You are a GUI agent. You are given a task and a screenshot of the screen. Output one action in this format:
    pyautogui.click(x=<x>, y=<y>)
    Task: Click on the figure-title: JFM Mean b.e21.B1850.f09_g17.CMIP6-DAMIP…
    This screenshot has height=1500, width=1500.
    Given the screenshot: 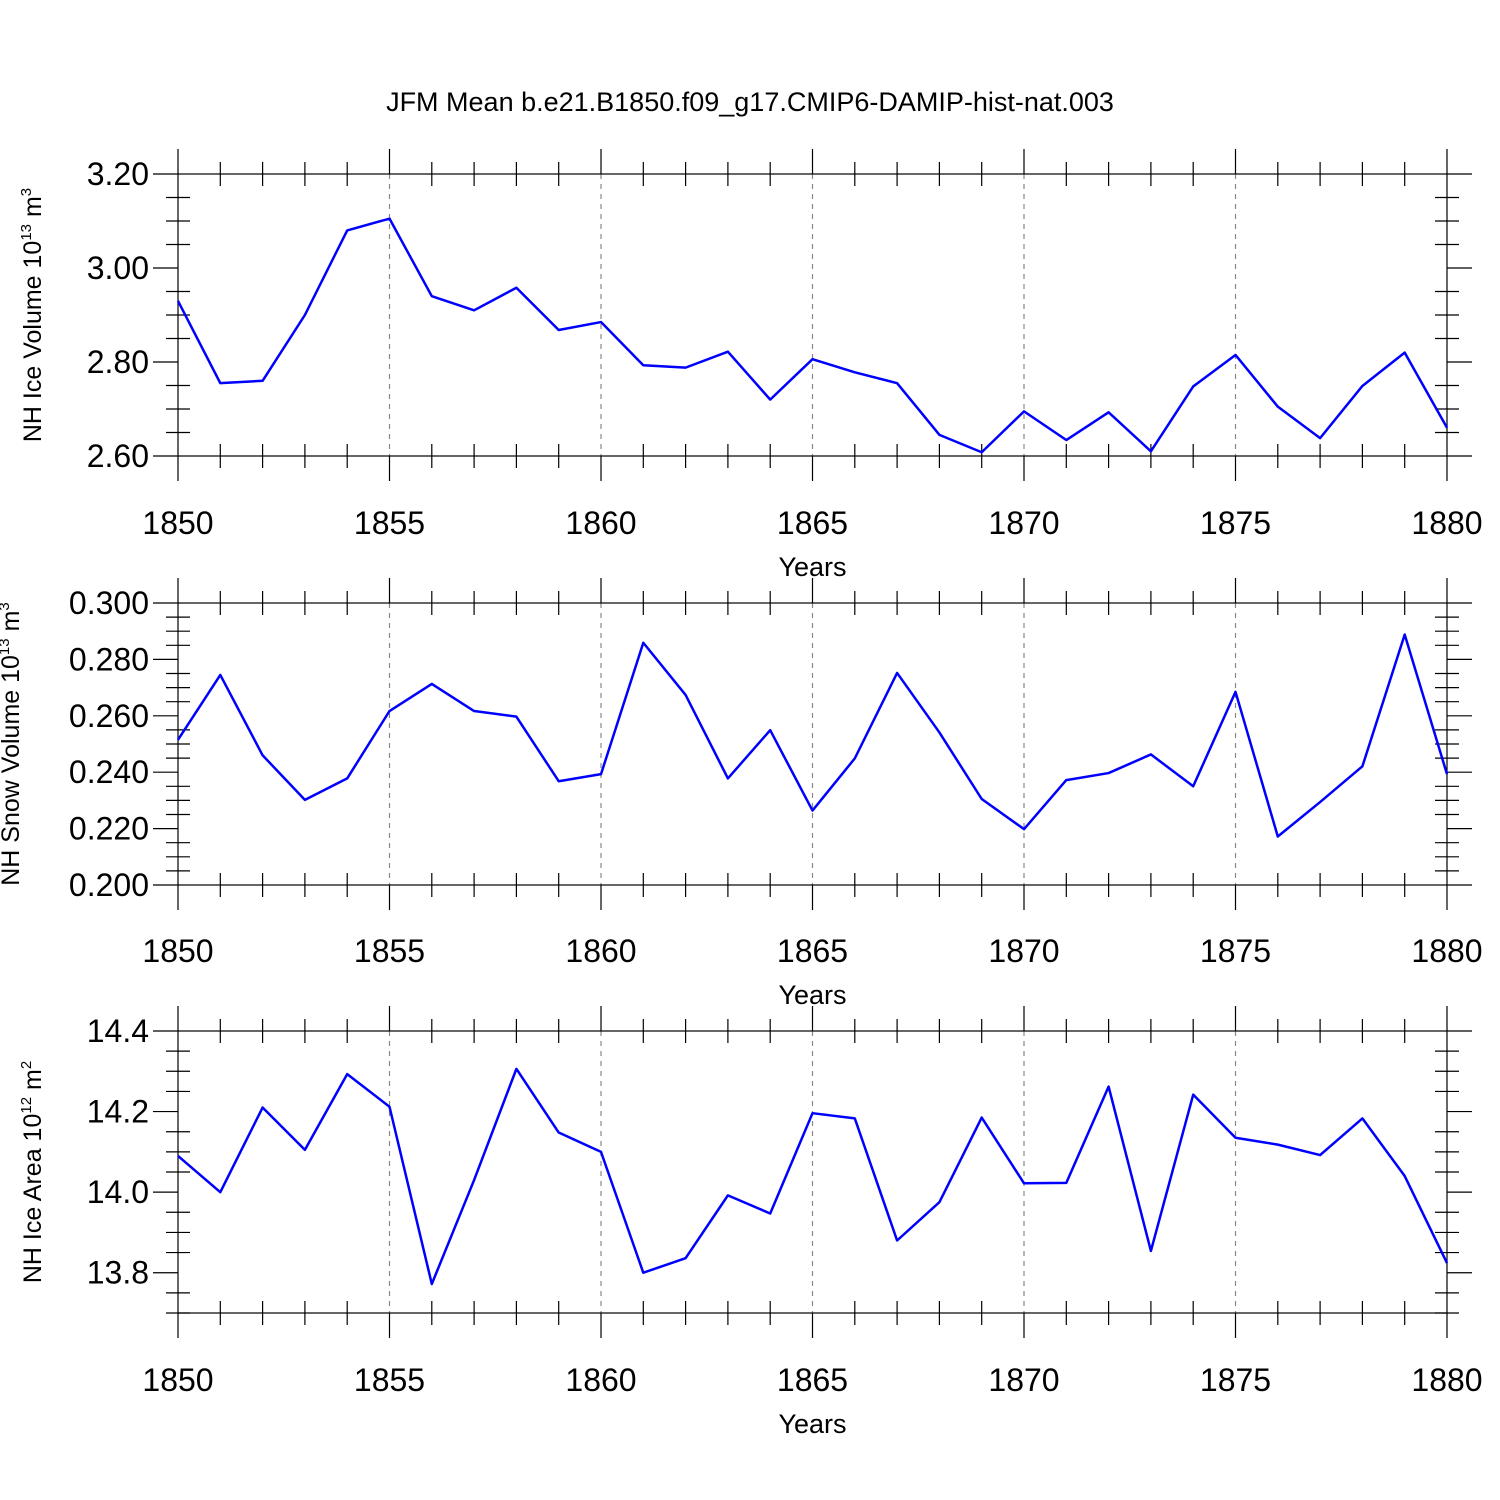 What is the action you would take?
    pyautogui.click(x=750, y=102)
    